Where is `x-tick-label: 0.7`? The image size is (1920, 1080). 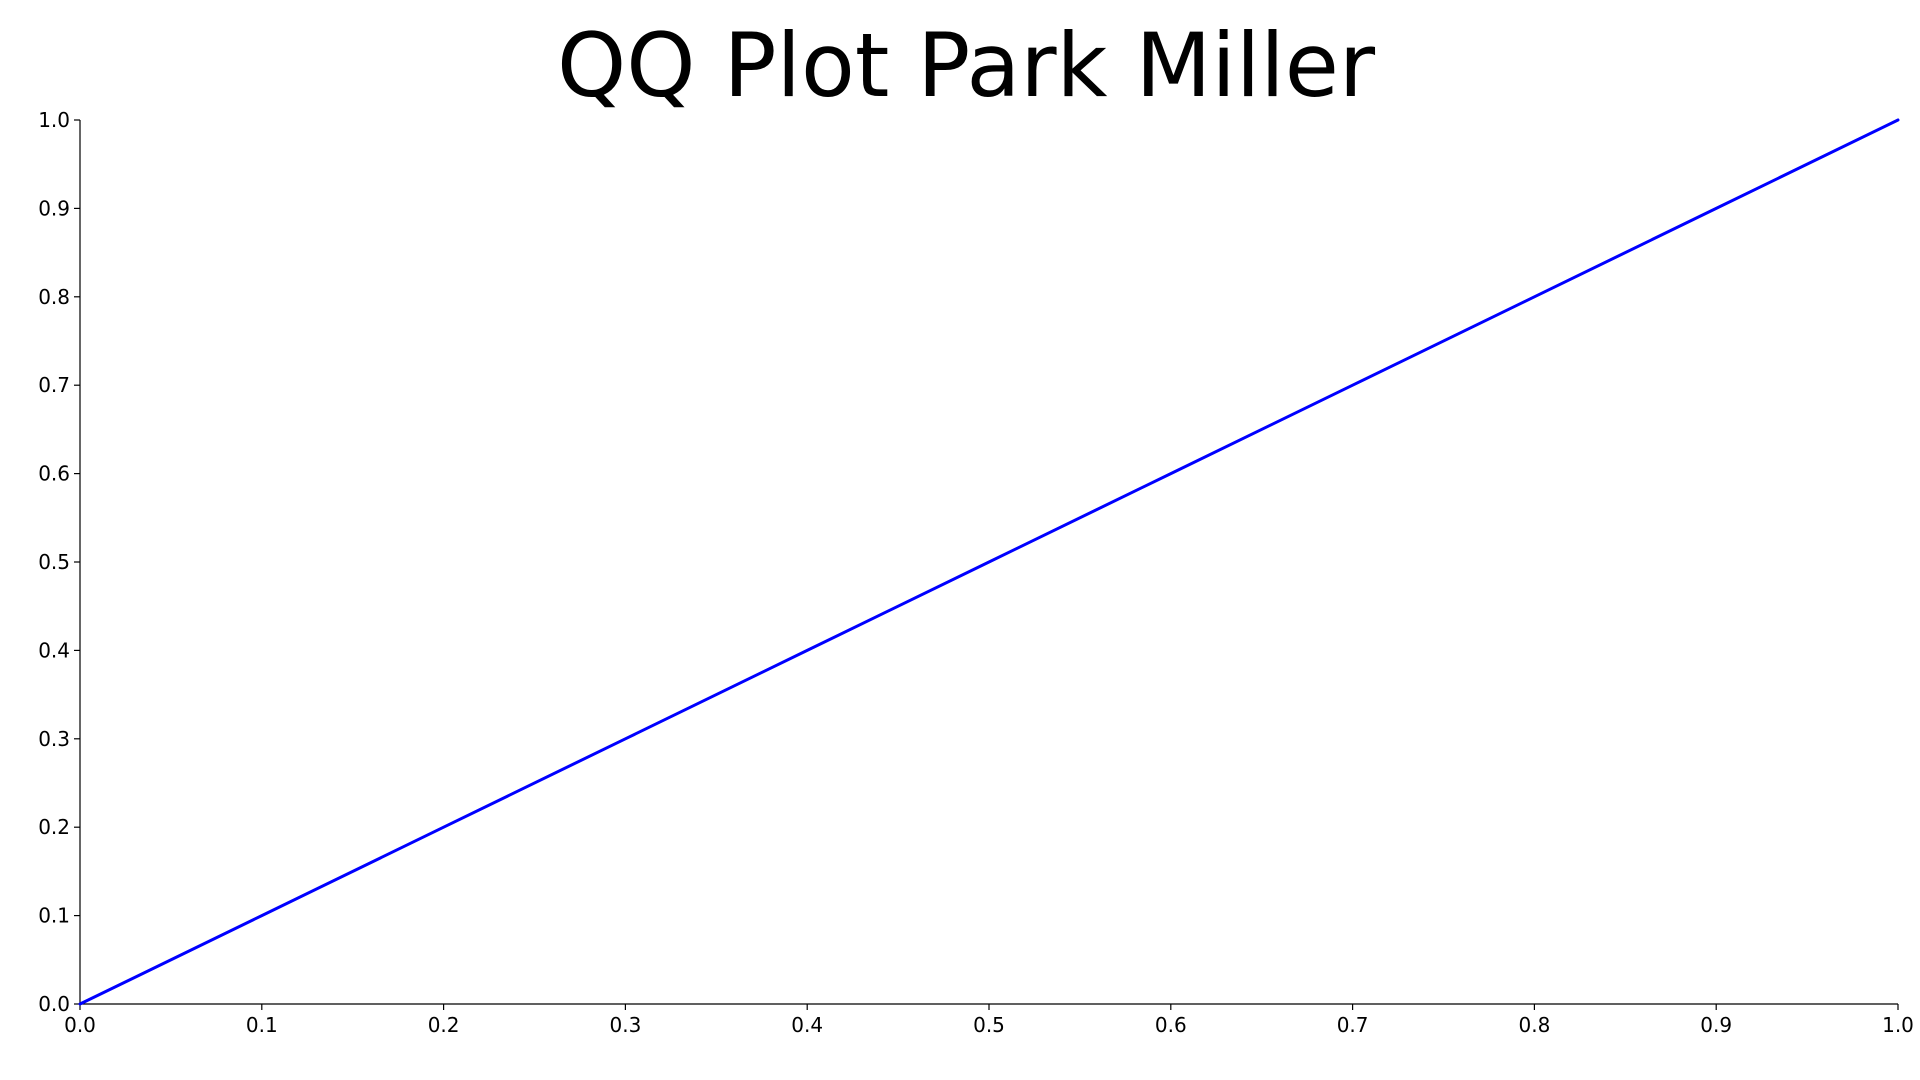
x-tick-label: 0.7 is located at coordinates (1353, 1025).